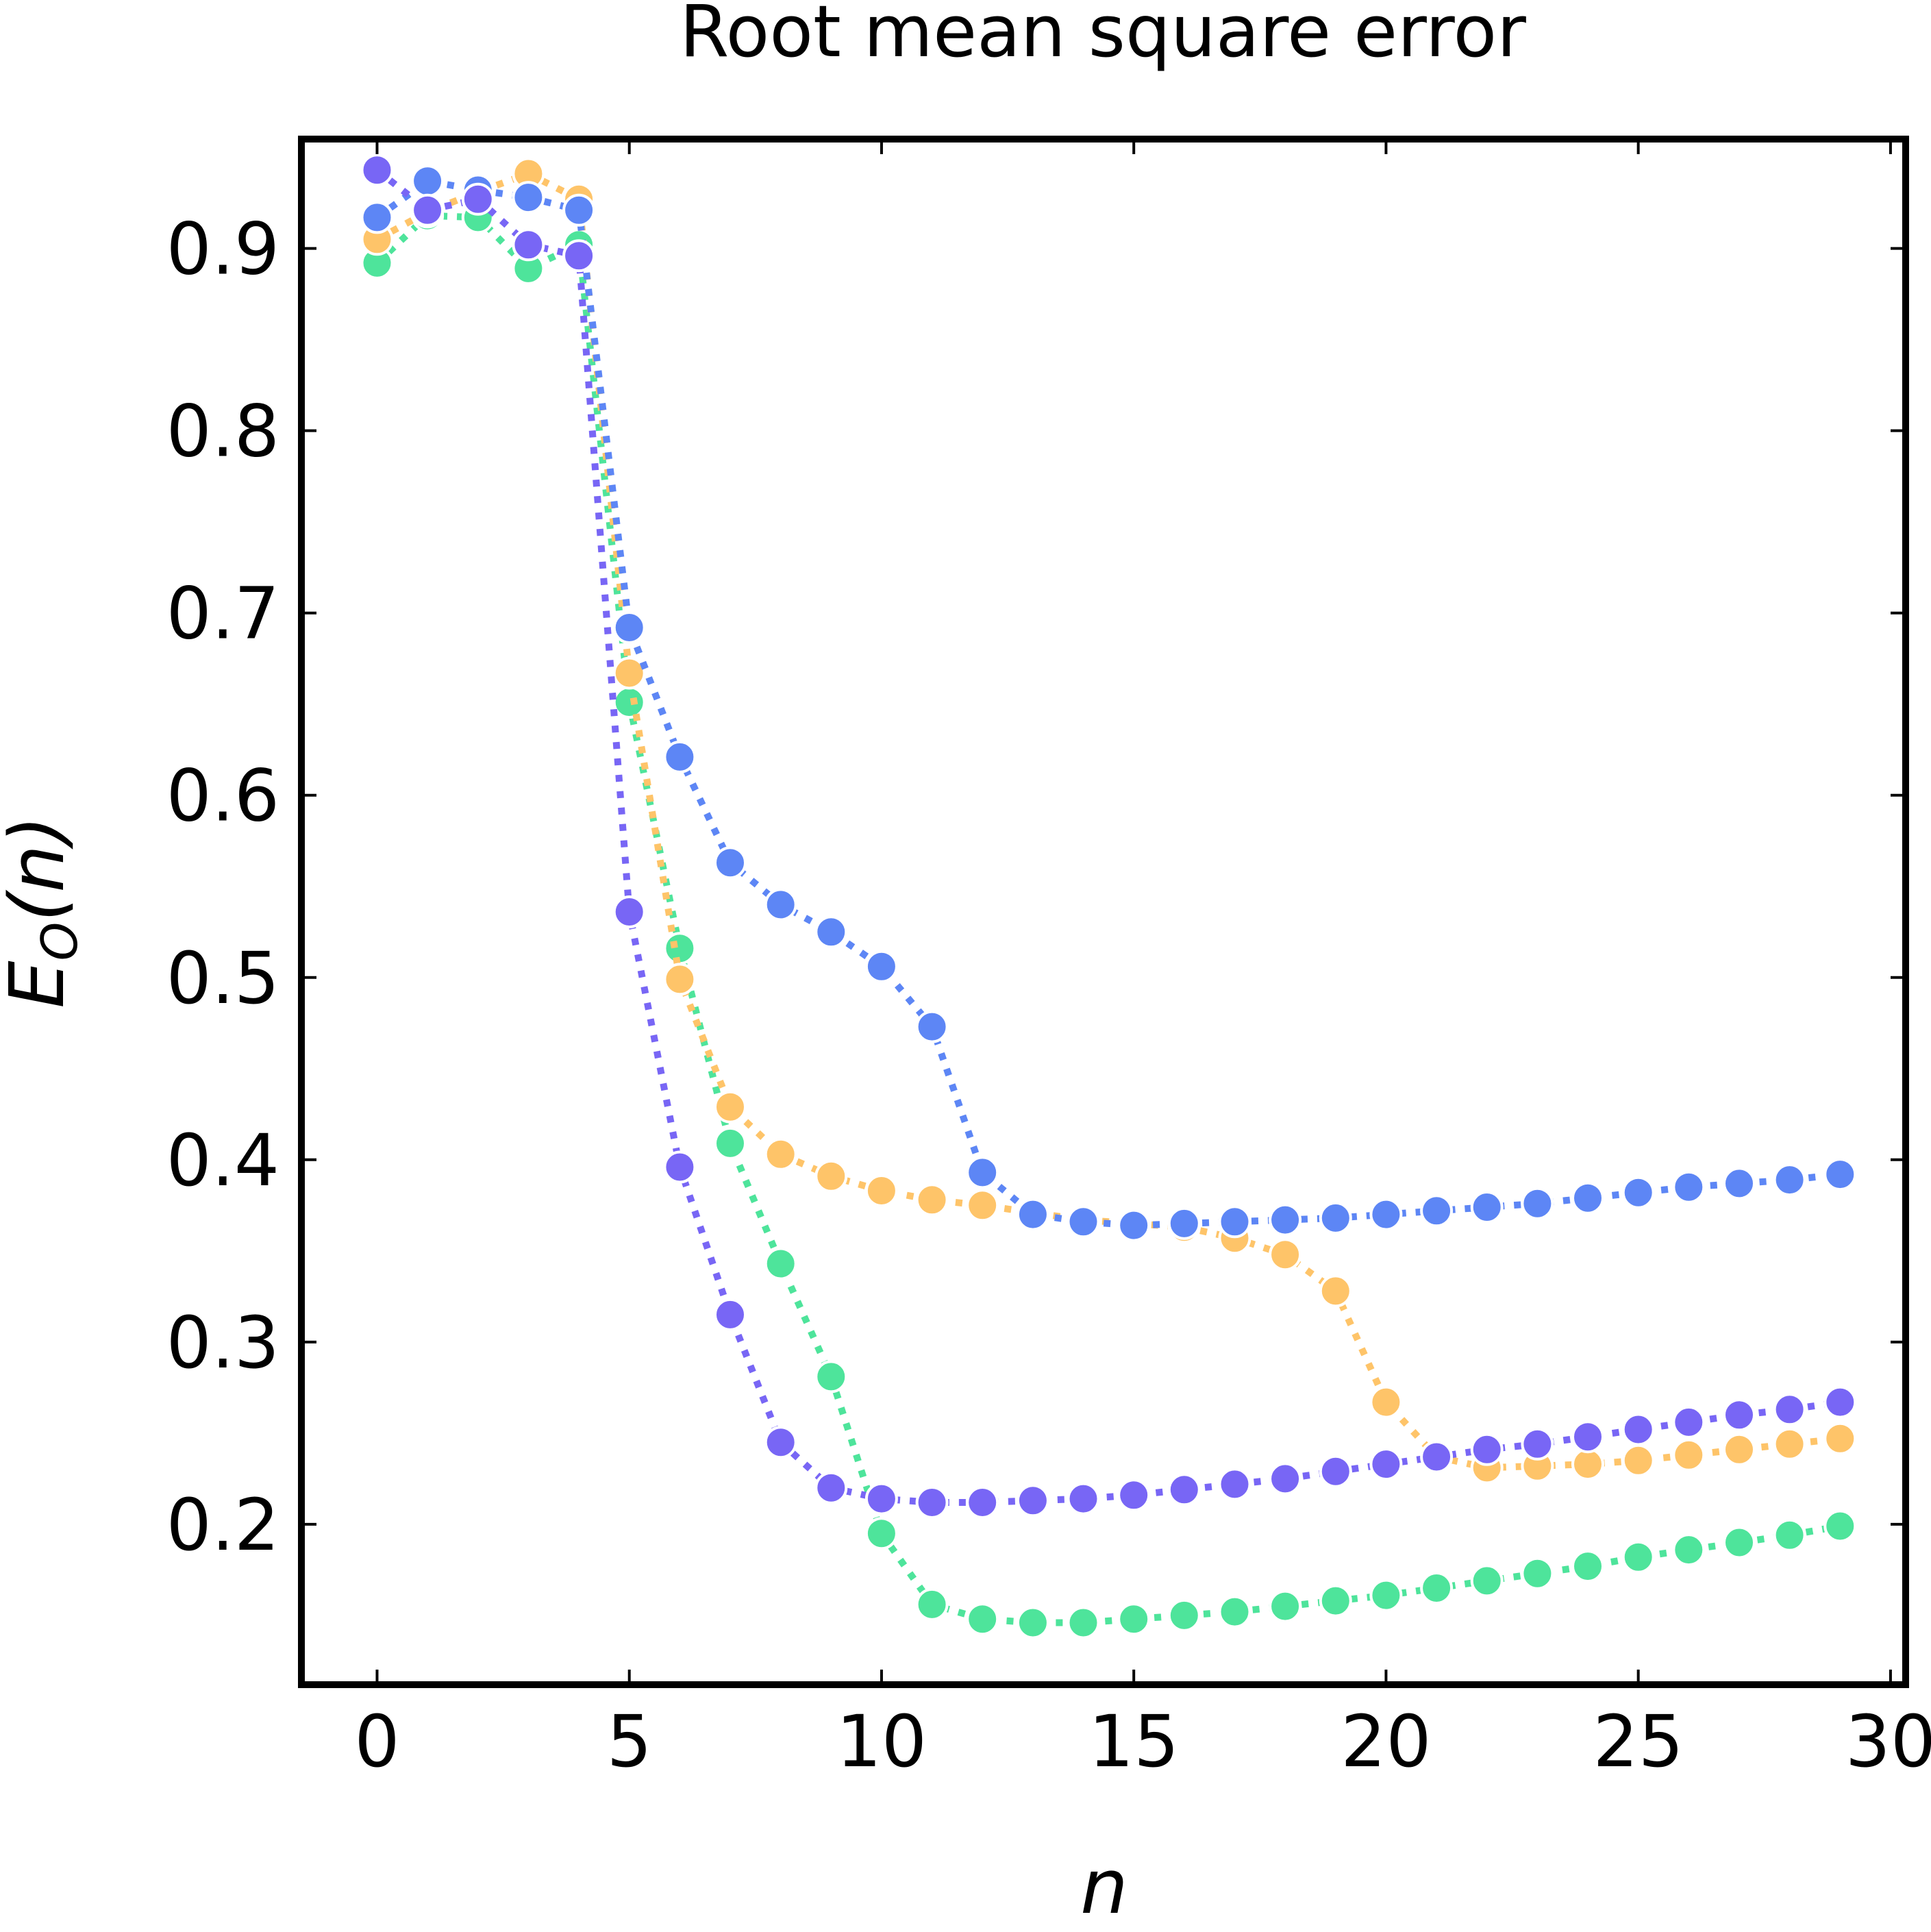  I want to click on y-tick-label: 0.5, so click(222, 978).